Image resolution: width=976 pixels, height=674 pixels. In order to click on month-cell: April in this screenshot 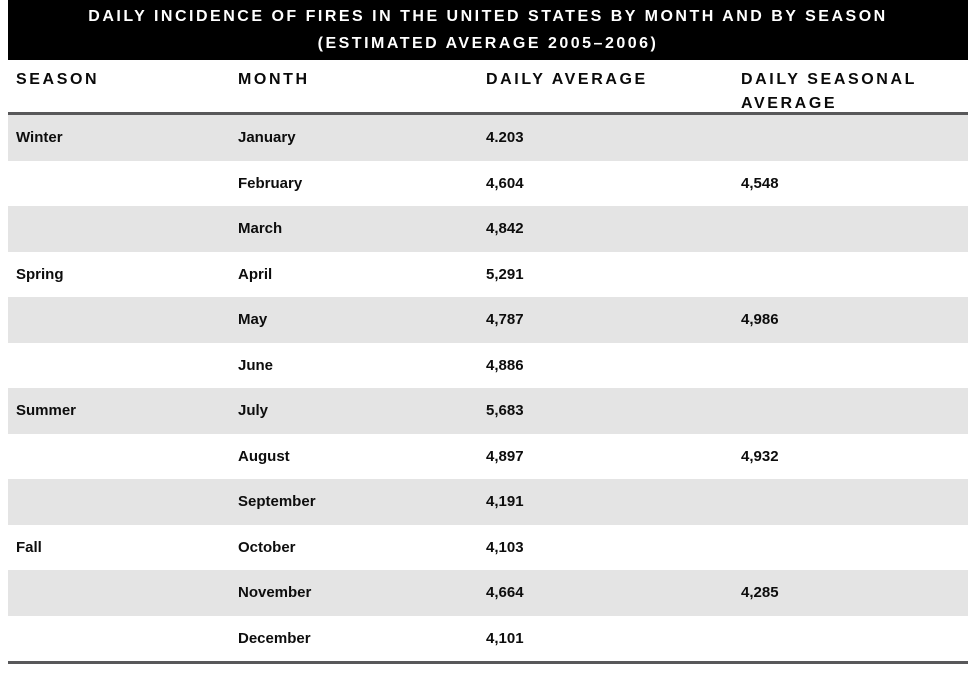, I will do `click(255, 274)`.